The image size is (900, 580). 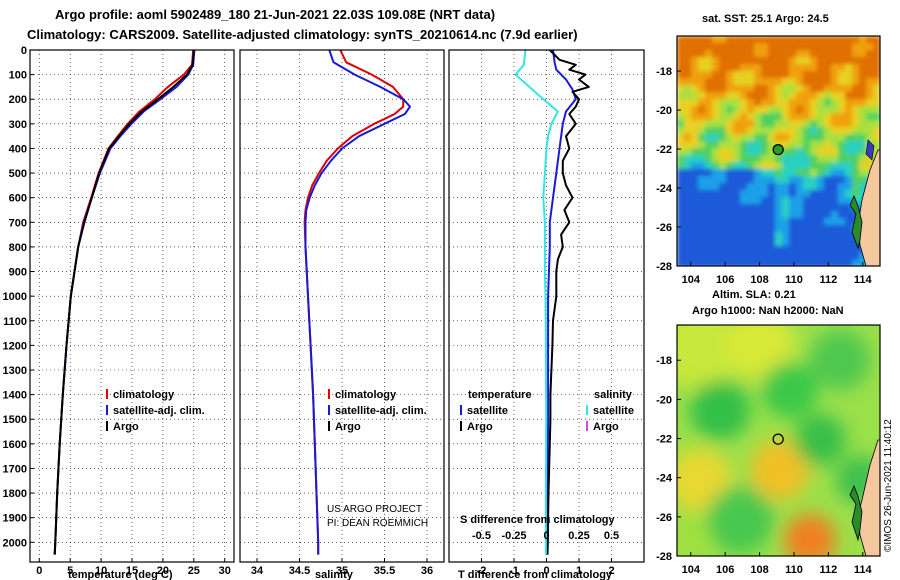 What do you see at coordinates (348, 427) in the screenshot?
I see `legend-argo-label: Argo` at bounding box center [348, 427].